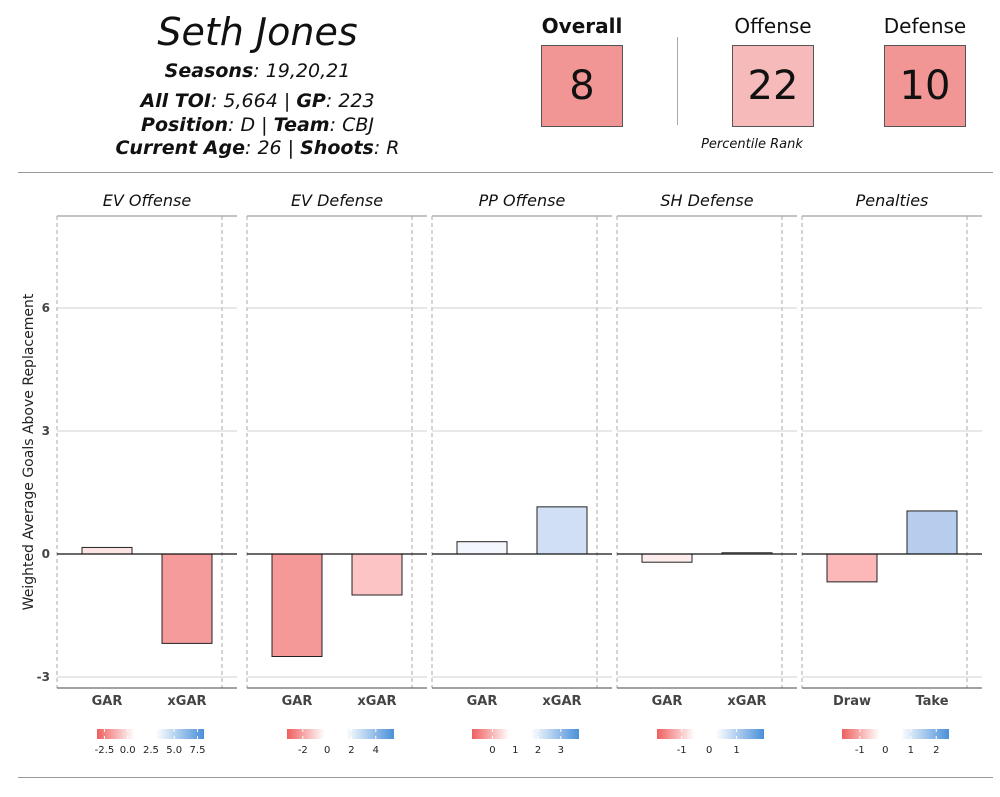  Describe the element at coordinates (852, 568) in the screenshot. I see `bar-penalties-draw` at that location.